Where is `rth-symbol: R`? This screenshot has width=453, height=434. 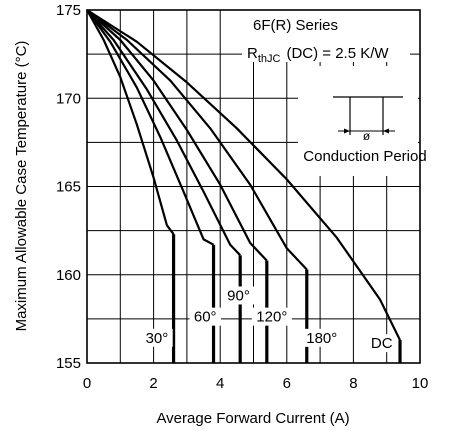 rth-symbol: R is located at coordinates (252, 53).